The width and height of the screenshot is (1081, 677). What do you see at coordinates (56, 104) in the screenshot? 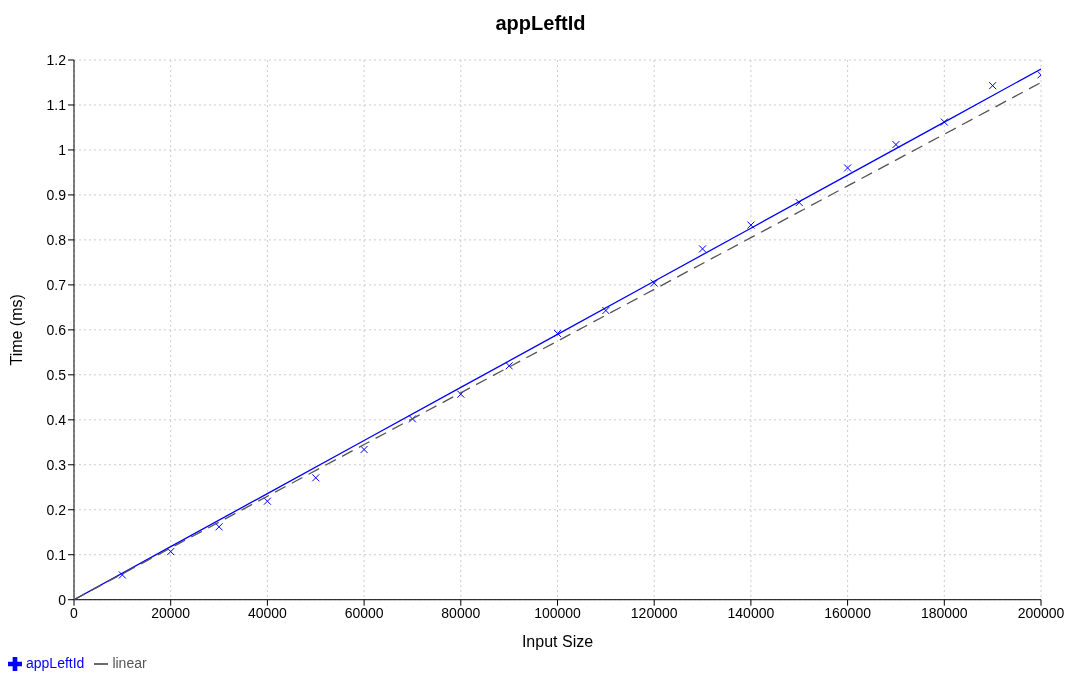
I see `y-tick-label: 1.1` at bounding box center [56, 104].